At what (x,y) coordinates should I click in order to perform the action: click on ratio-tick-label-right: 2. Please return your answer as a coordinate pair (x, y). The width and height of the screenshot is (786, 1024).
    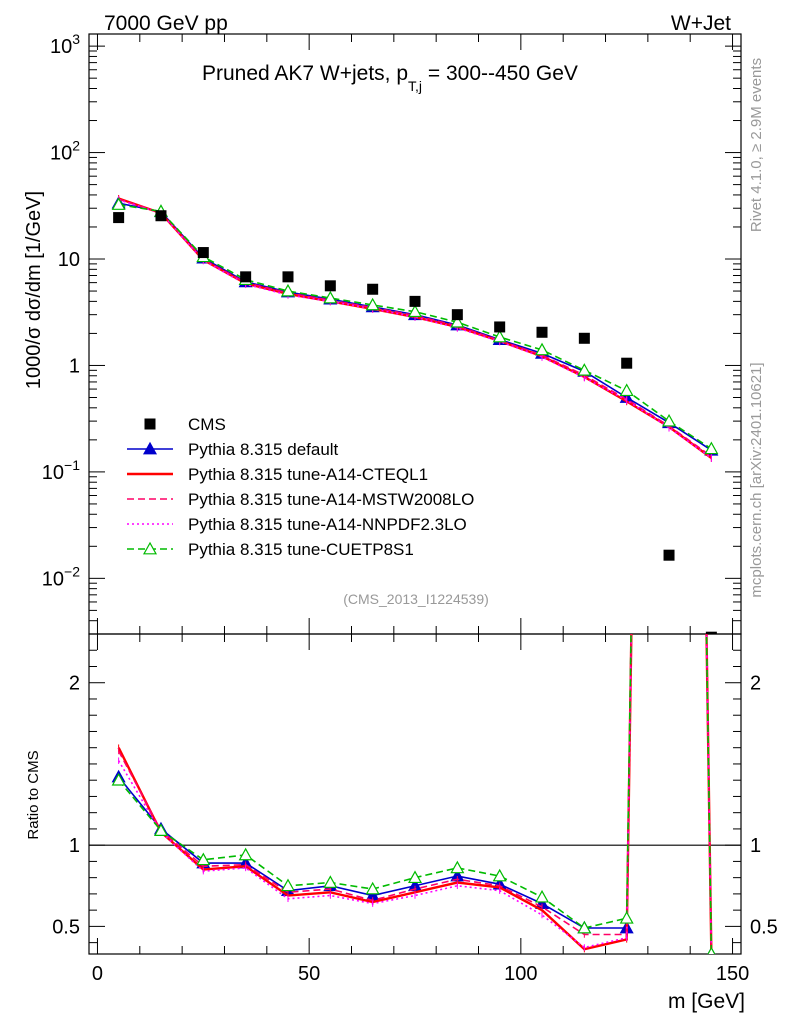
    Looking at the image, I should click on (755, 684).